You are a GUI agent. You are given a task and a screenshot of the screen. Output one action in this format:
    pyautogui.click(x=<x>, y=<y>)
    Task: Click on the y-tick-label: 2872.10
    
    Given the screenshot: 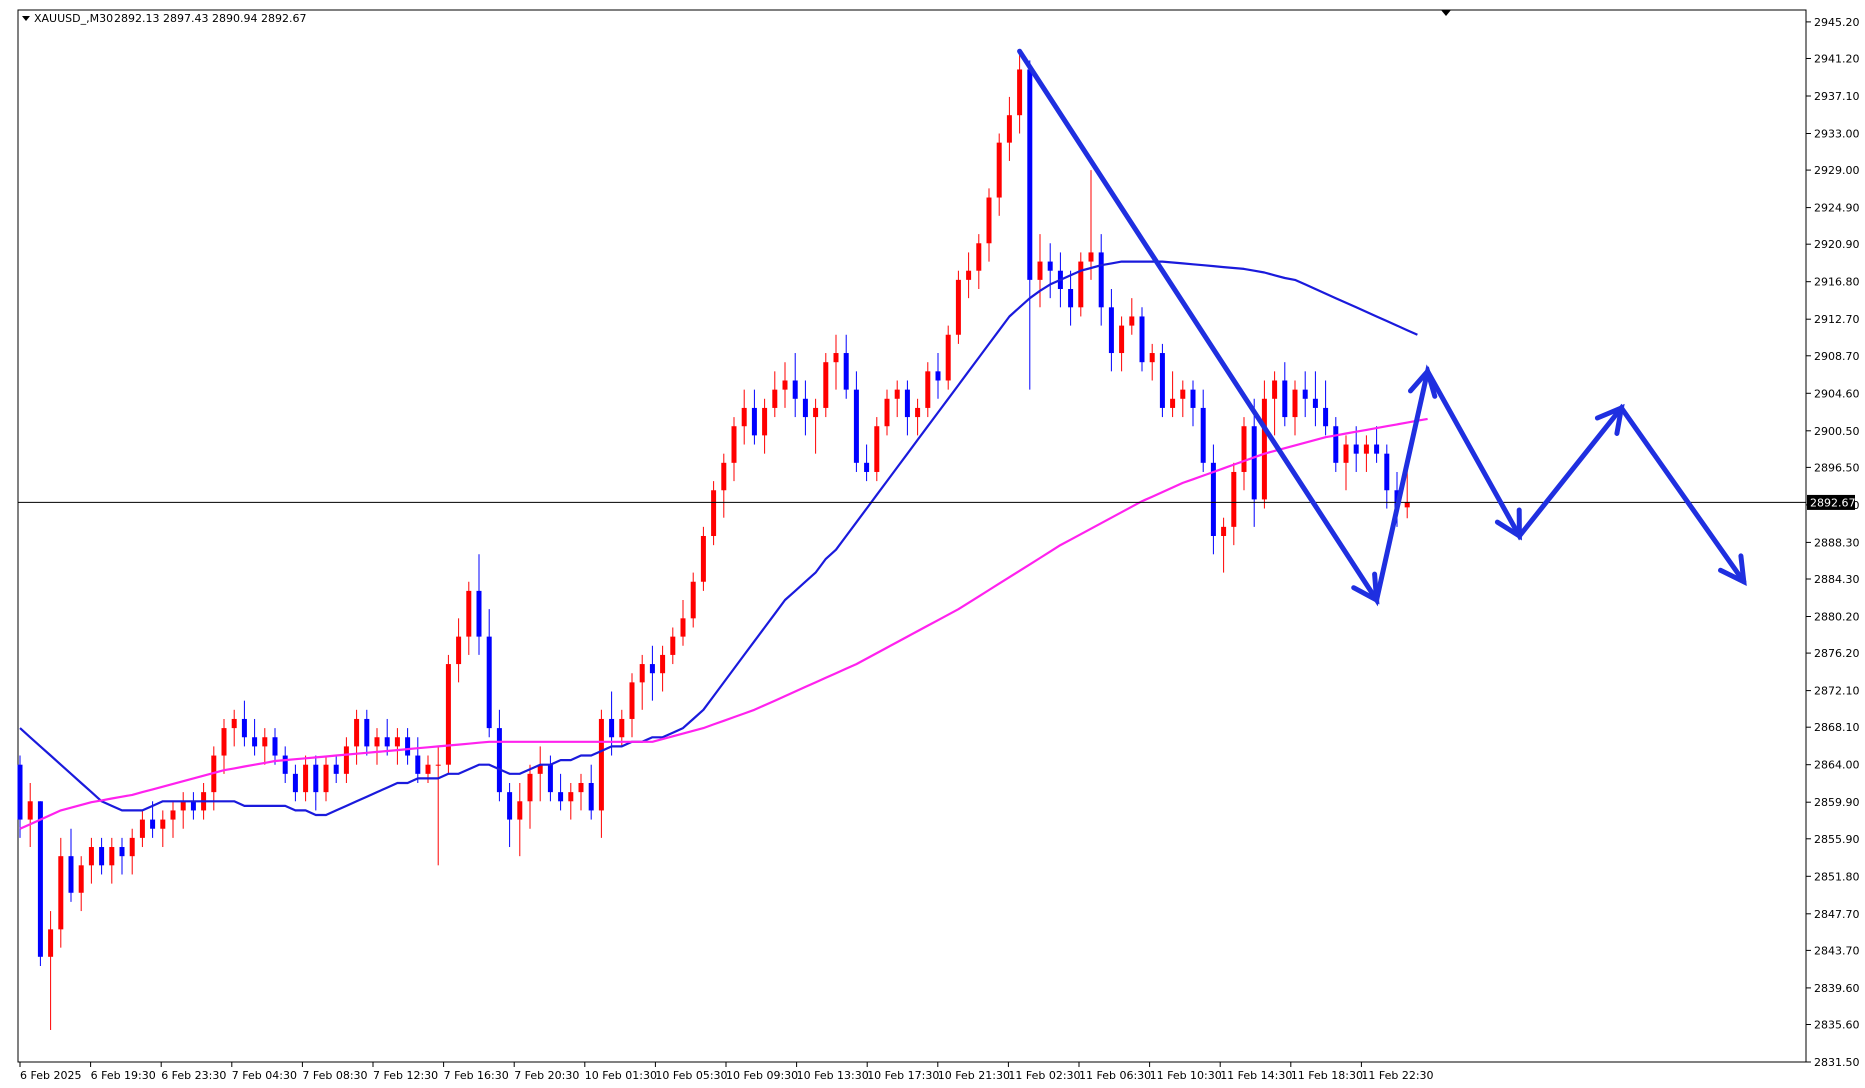 What is the action you would take?
    pyautogui.click(x=1837, y=691)
    